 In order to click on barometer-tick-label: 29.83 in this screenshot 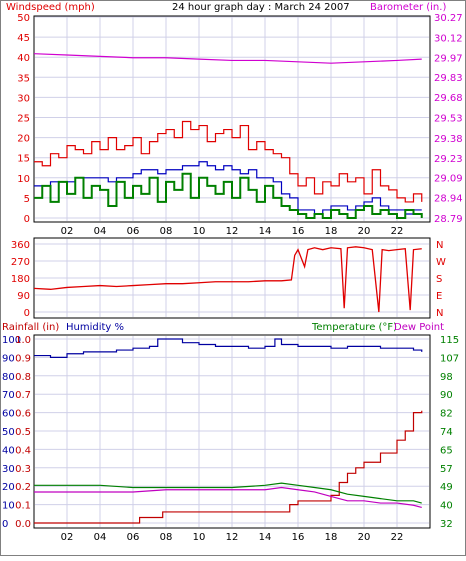, I will do `click(448, 78)`.